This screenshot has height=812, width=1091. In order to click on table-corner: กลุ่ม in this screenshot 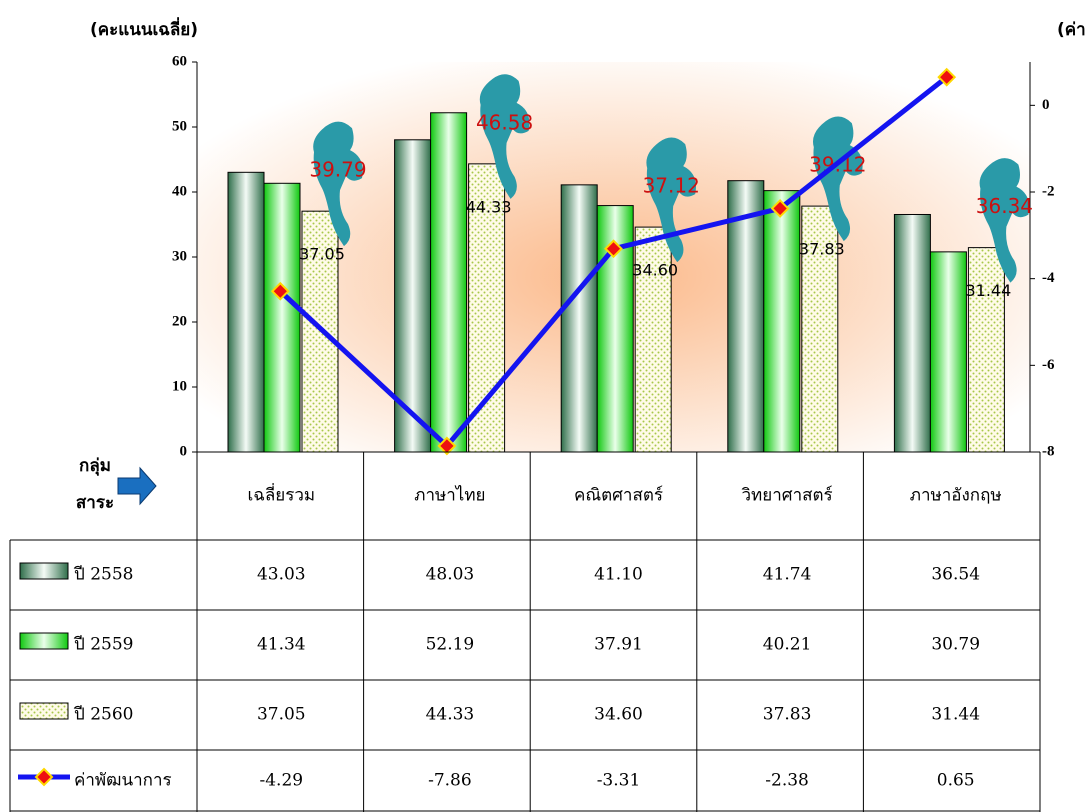, I will do `click(95, 466)`.